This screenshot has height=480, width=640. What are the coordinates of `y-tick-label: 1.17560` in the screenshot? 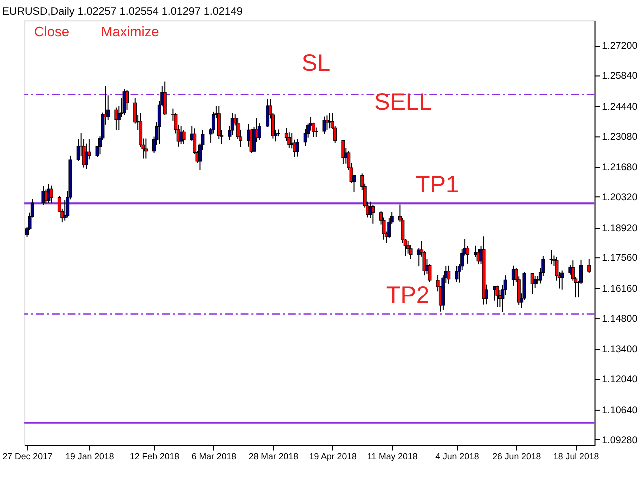 It's located at (620, 258).